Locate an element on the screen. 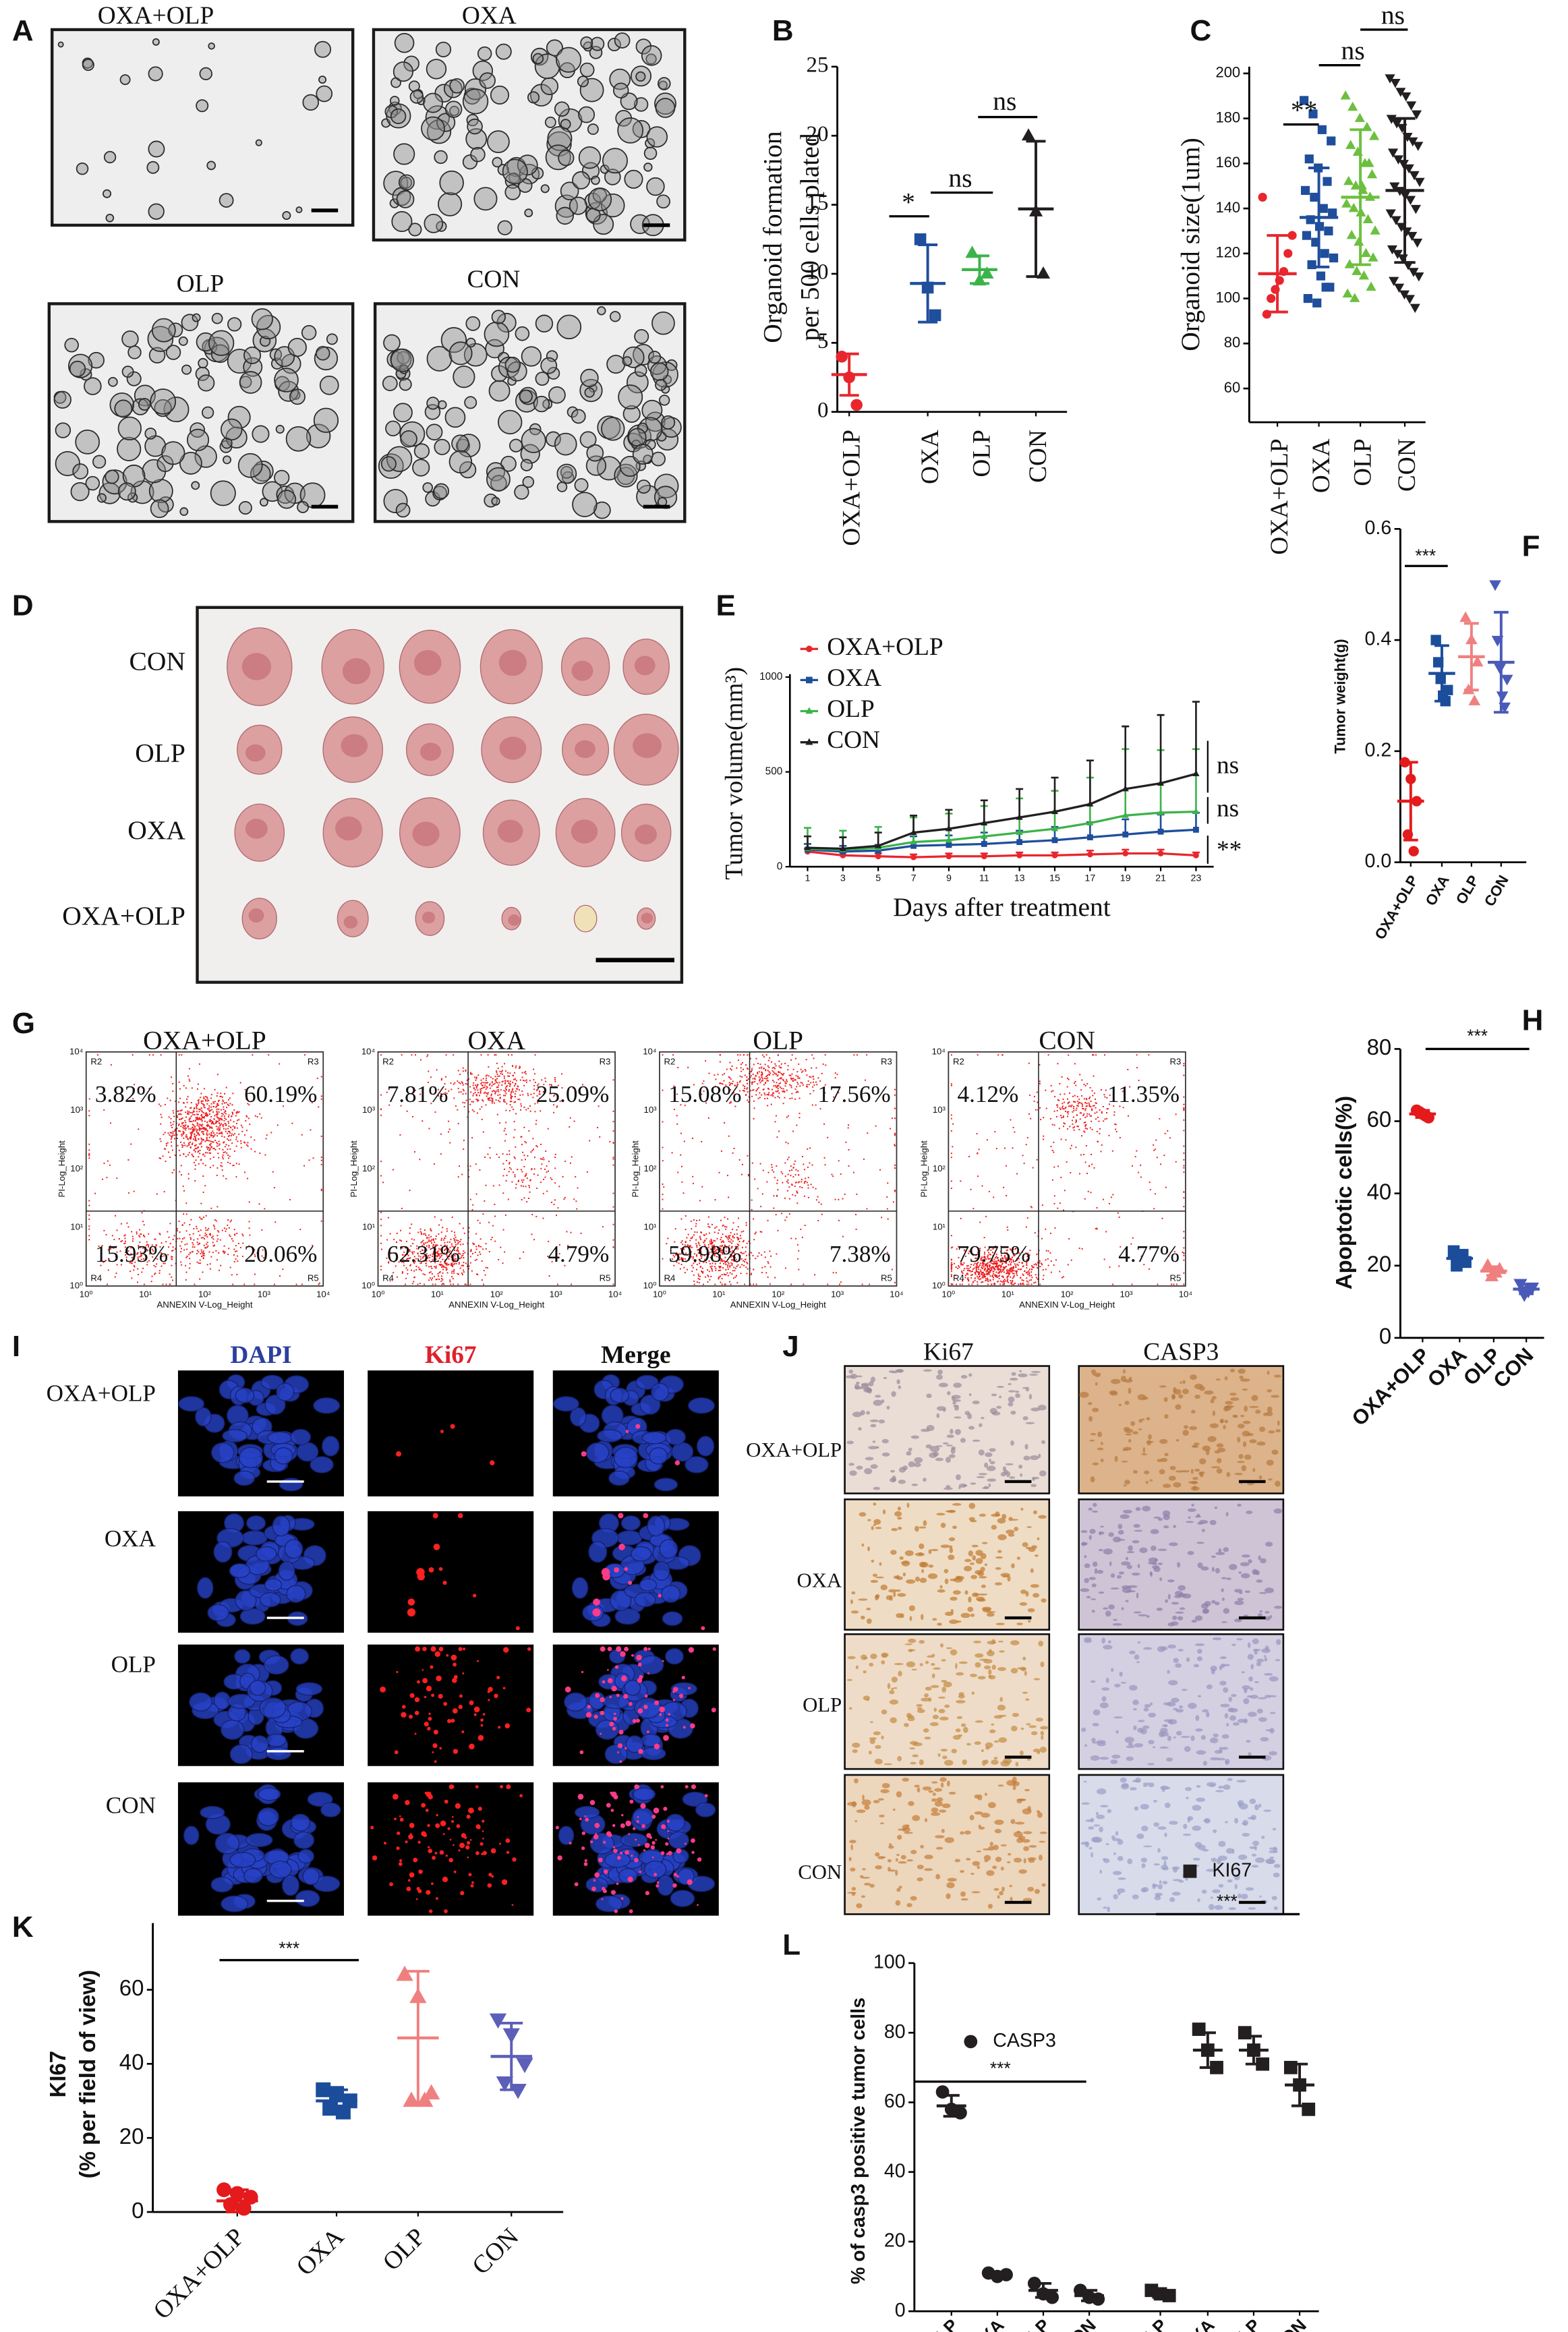  micrograph is located at coordinates (530, 412).